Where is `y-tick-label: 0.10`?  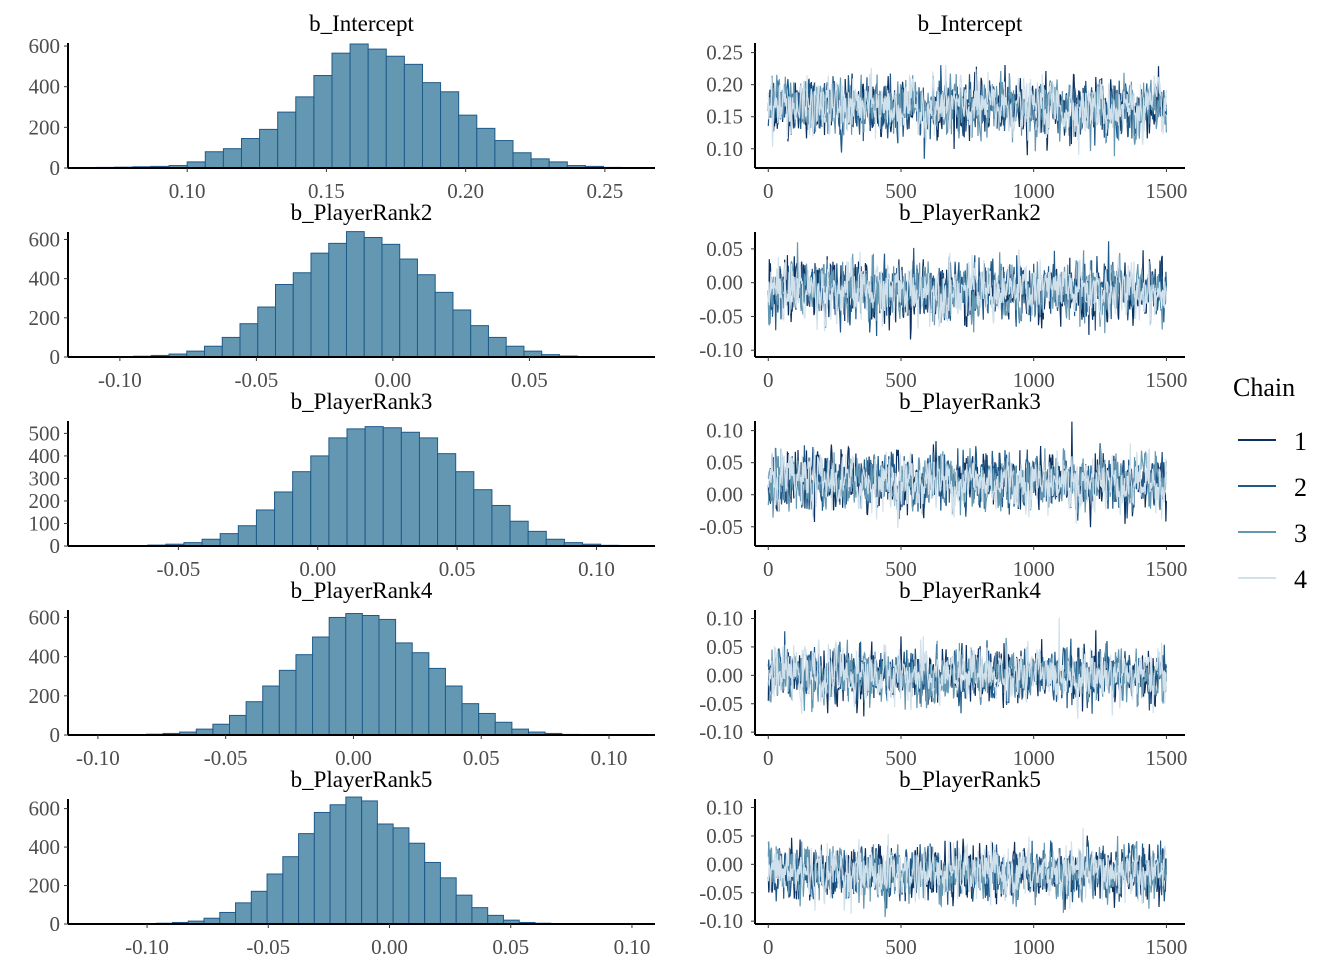
y-tick-label: 0.10 is located at coordinates (724, 149).